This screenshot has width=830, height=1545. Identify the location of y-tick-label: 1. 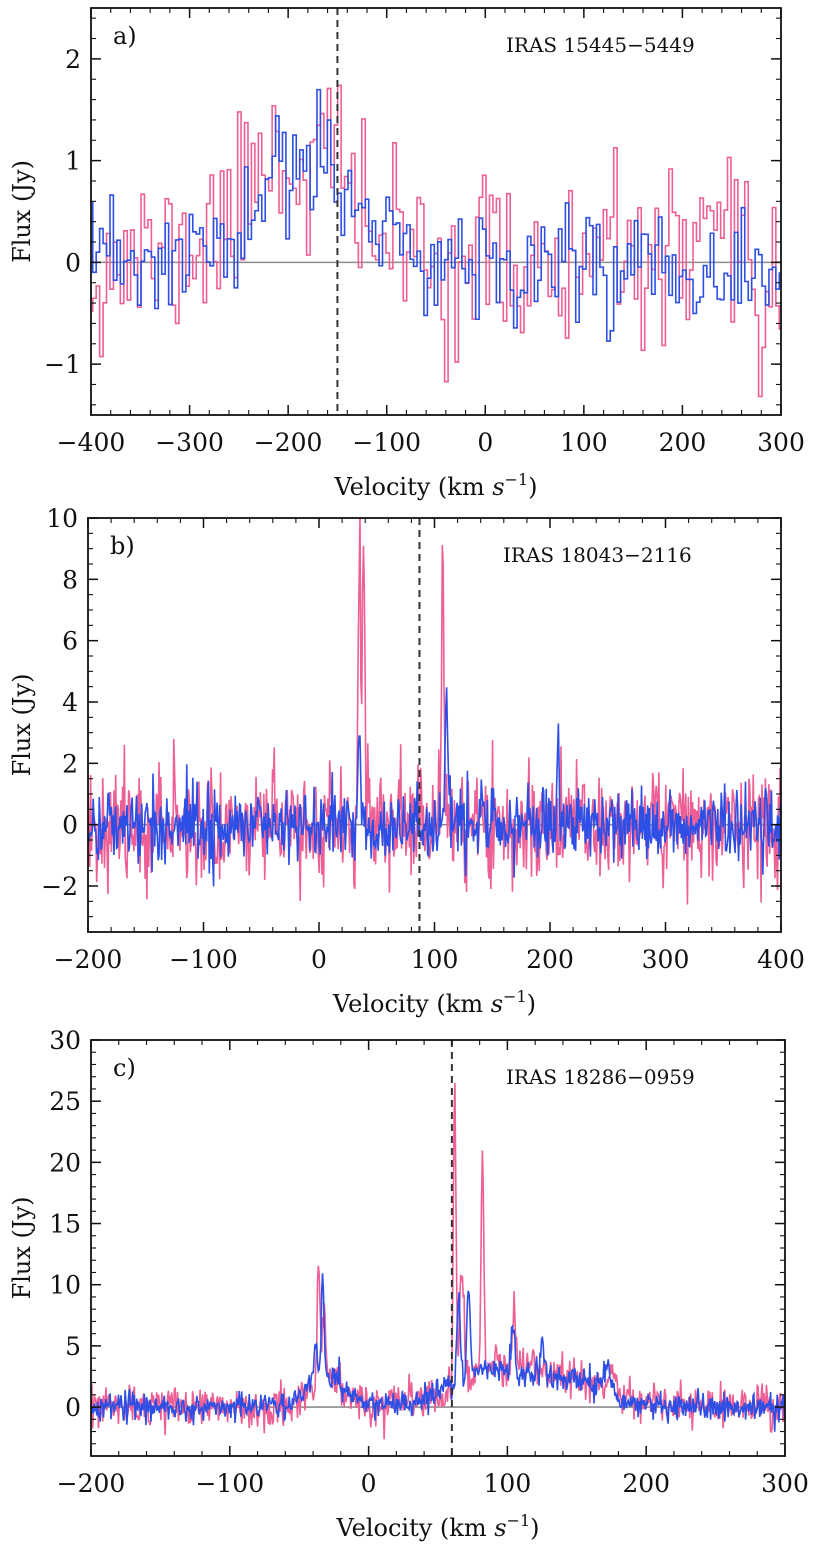
(73, 161).